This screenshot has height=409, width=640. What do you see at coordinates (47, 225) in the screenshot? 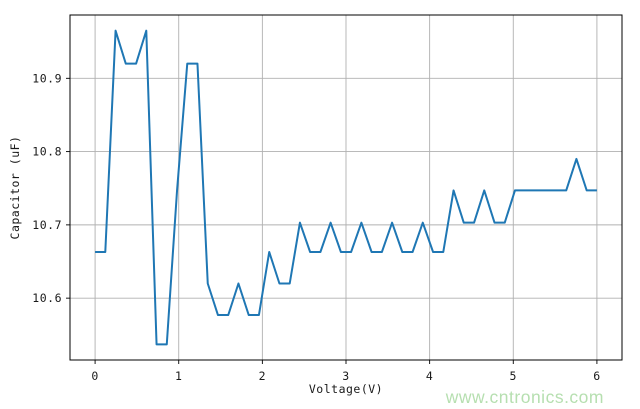
I see `y-tick-label: 10.7` at bounding box center [47, 225].